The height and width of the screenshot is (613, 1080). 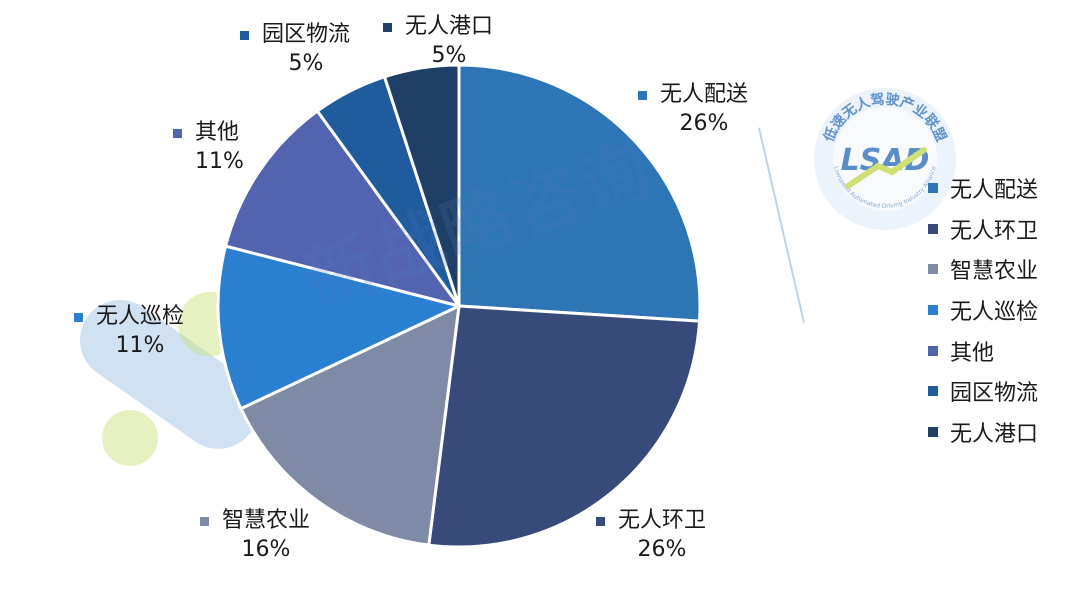 I want to click on legend-label: 智慧农业, so click(x=994, y=272).